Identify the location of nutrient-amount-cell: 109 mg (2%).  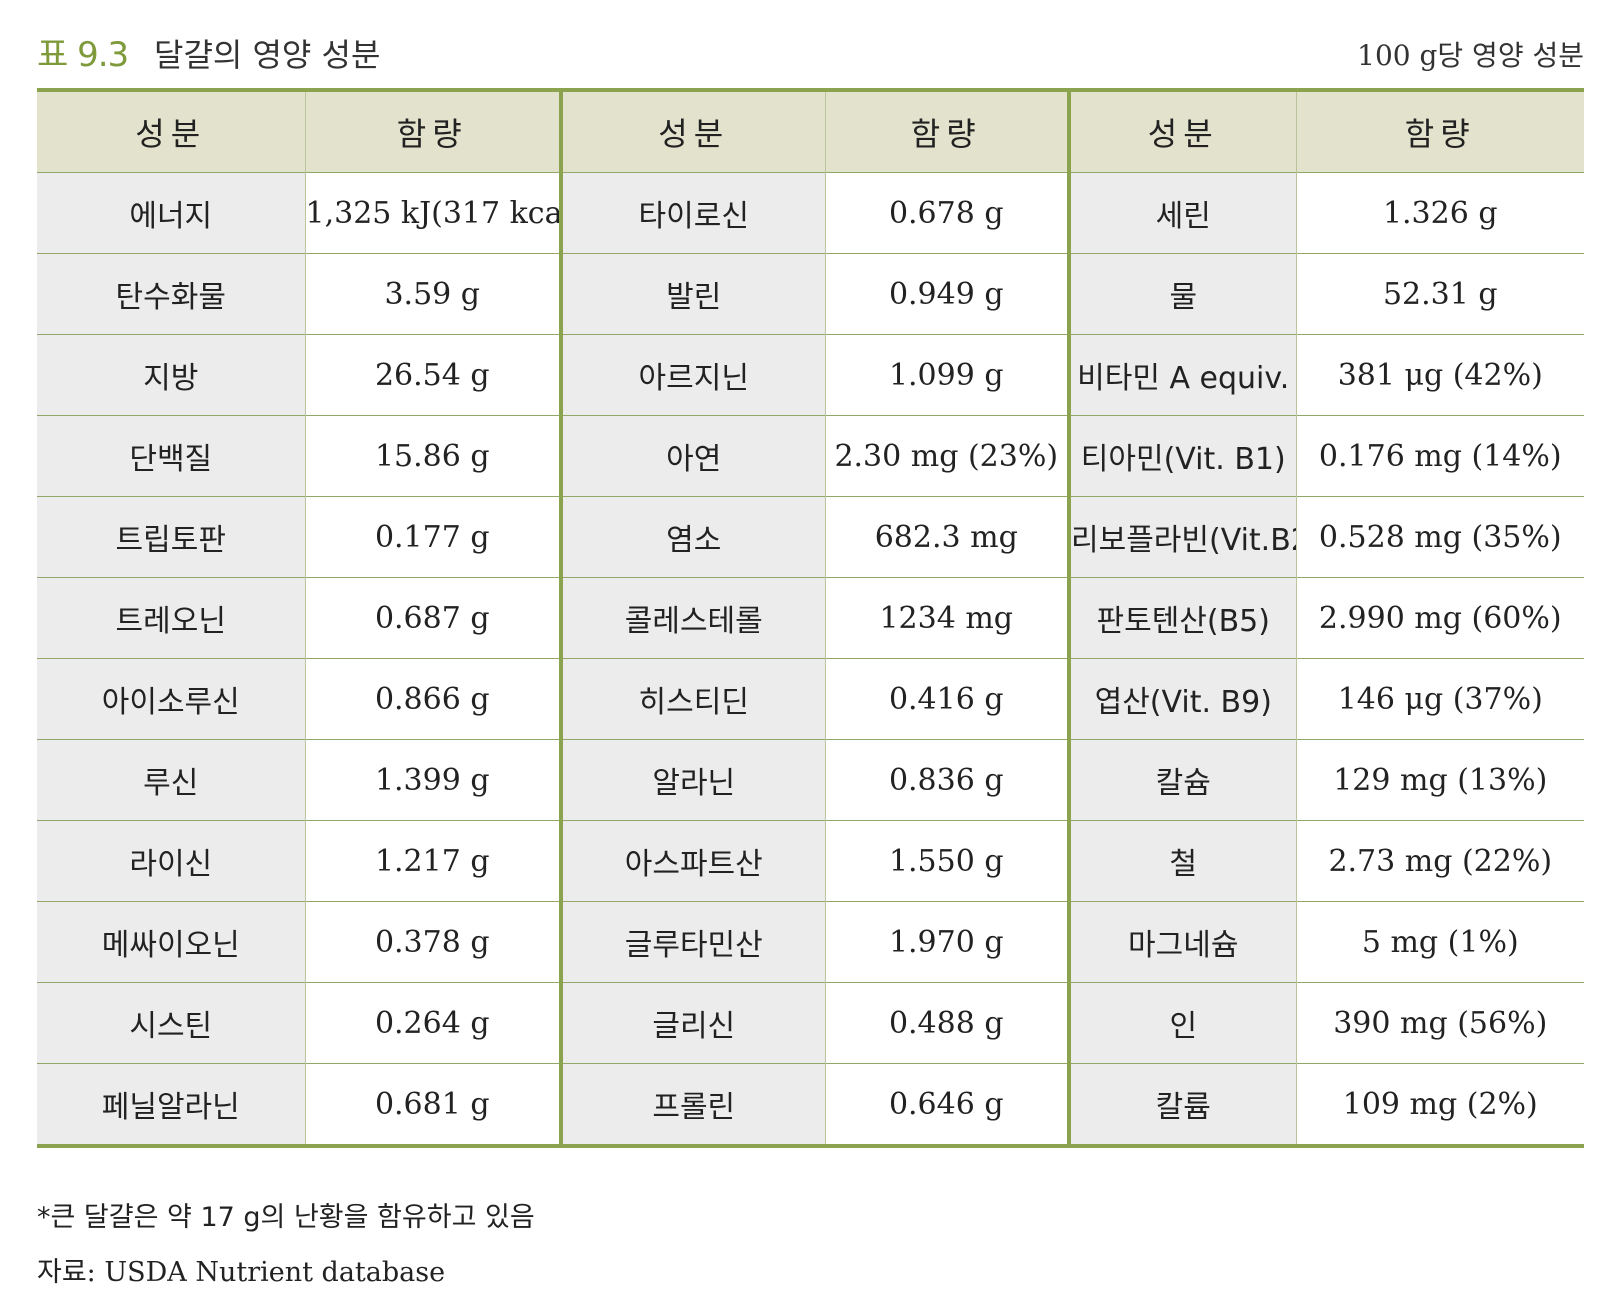
(1439, 1104).